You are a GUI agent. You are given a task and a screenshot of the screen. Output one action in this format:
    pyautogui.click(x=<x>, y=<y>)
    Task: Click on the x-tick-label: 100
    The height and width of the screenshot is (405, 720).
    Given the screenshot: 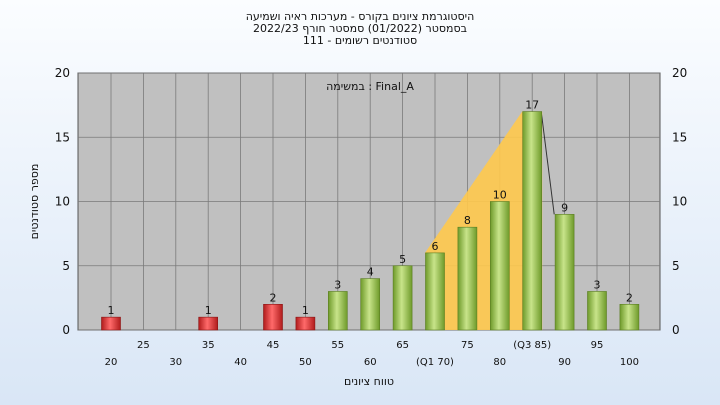 What is the action you would take?
    pyautogui.click(x=629, y=362)
    